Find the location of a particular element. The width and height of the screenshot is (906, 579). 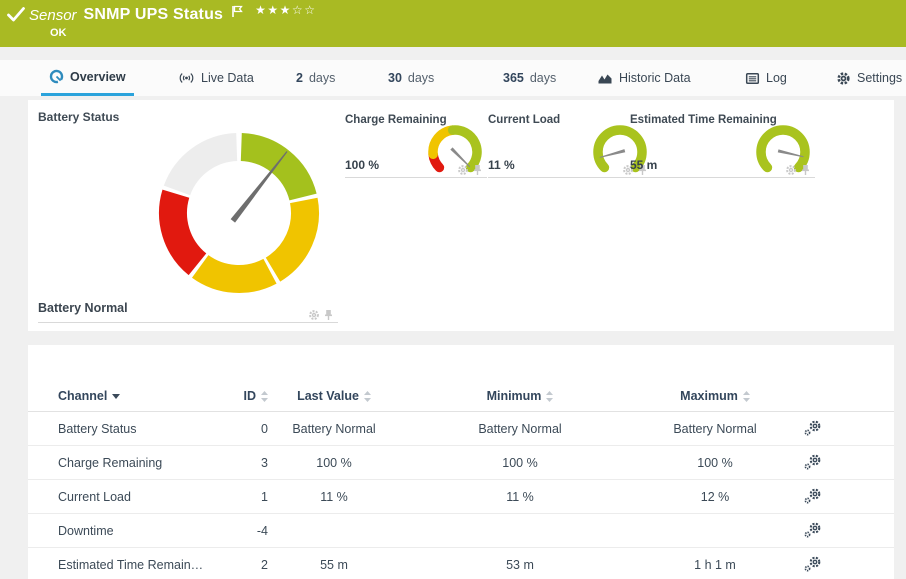

tab-number: 30 is located at coordinates (395, 78).